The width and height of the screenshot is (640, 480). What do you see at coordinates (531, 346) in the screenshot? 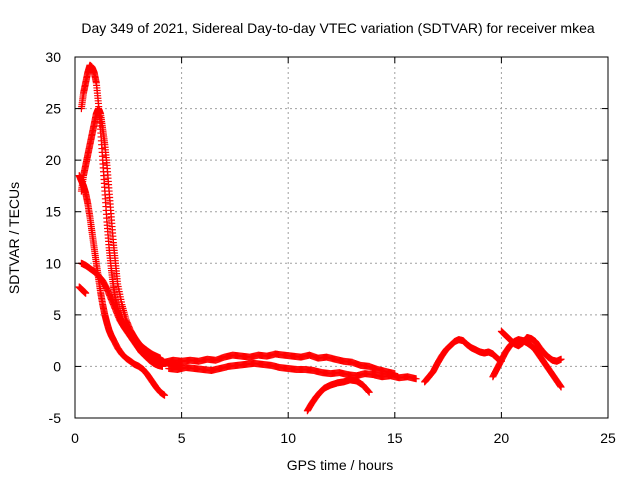
I see `series-late-upper` at bounding box center [531, 346].